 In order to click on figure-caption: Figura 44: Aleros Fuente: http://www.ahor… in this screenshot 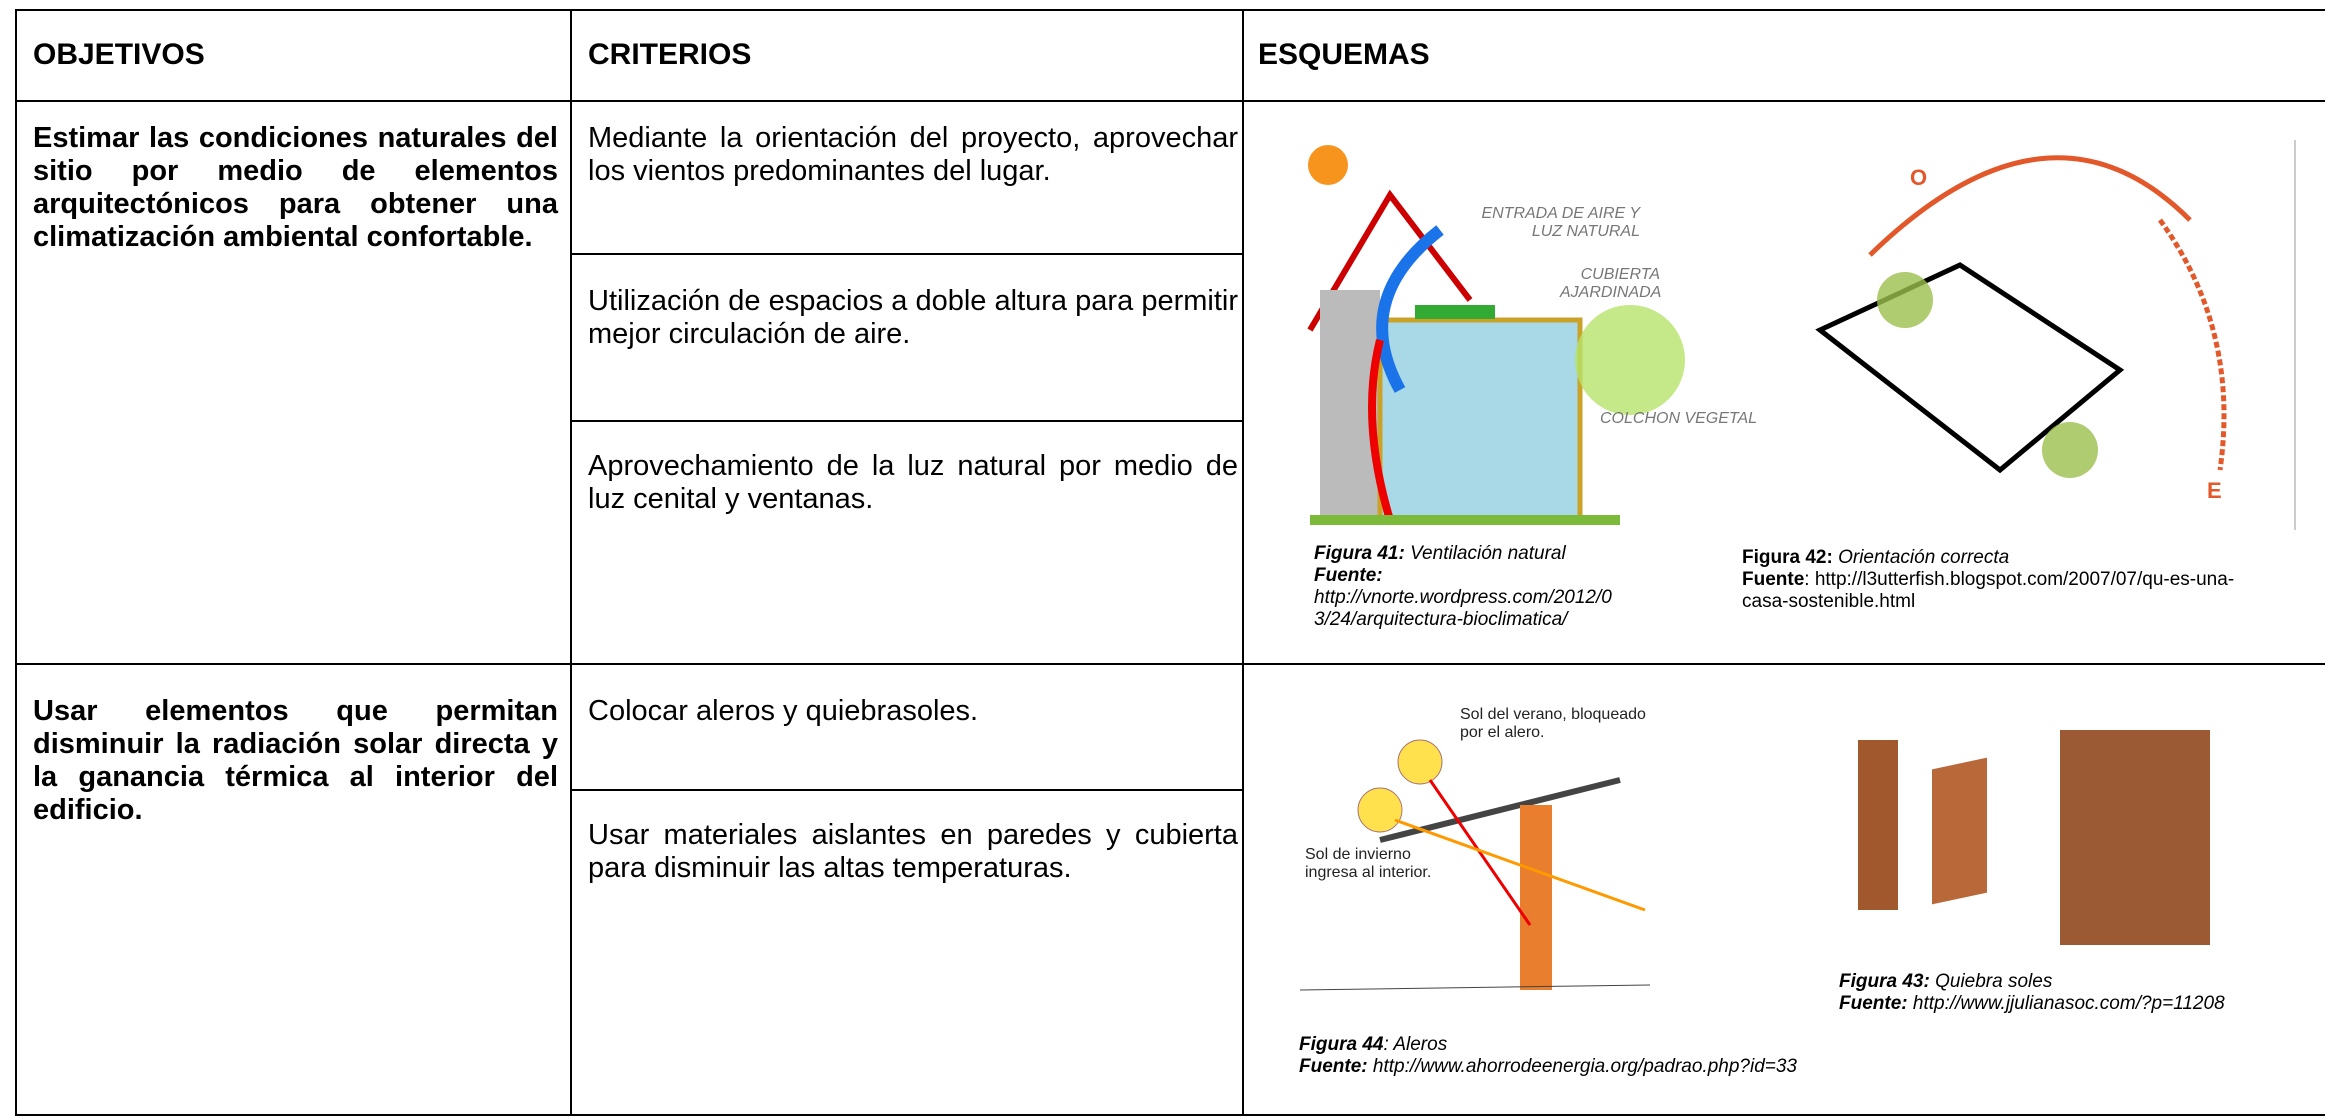, I will do `click(1699, 1056)`.